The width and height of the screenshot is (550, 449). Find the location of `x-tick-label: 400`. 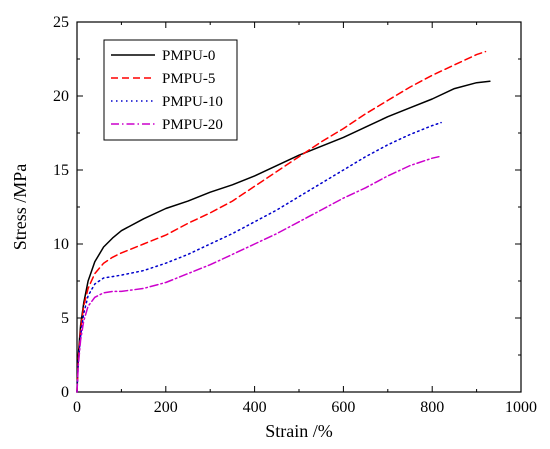

x-tick-label: 400 is located at coordinates (255, 407).